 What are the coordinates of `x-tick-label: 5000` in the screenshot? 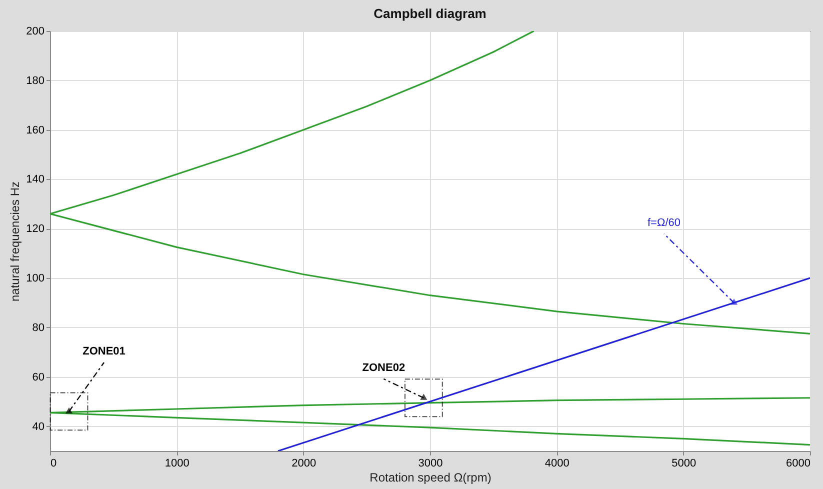 It's located at (684, 464).